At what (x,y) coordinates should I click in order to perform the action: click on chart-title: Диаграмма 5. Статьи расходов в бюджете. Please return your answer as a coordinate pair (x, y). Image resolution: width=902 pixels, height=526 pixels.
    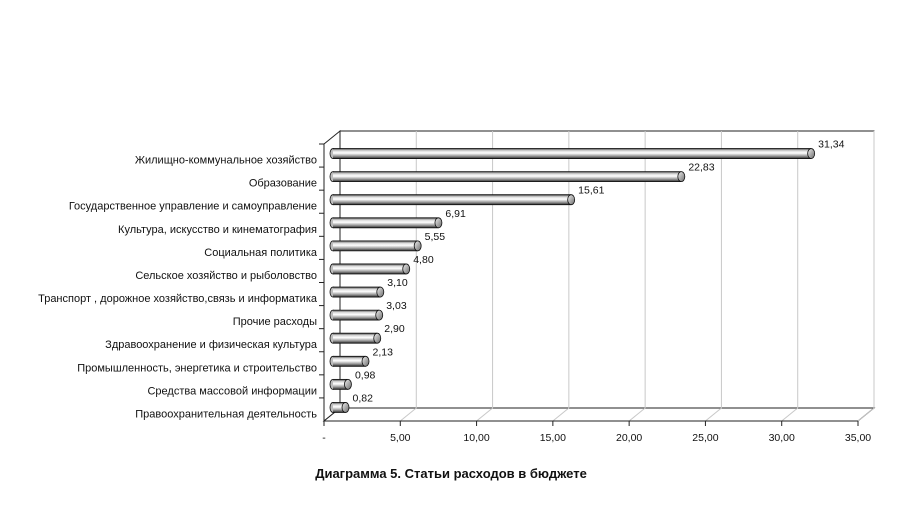
    Looking at the image, I should click on (451, 473).